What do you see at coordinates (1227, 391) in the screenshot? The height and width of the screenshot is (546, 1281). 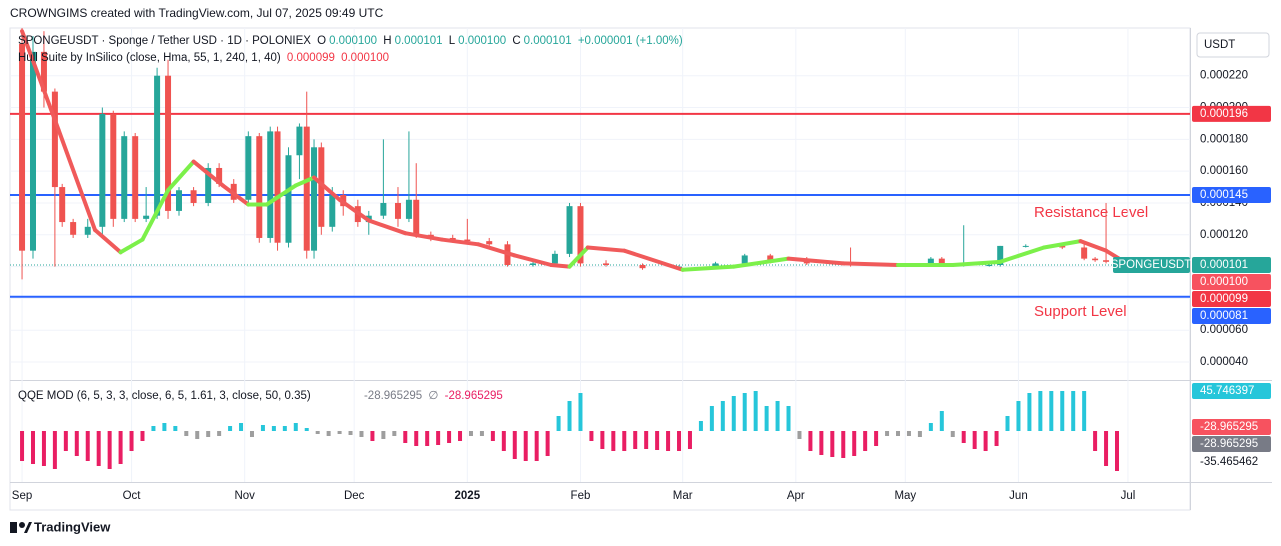 I see `value-badge-label: 45.746397` at bounding box center [1227, 391].